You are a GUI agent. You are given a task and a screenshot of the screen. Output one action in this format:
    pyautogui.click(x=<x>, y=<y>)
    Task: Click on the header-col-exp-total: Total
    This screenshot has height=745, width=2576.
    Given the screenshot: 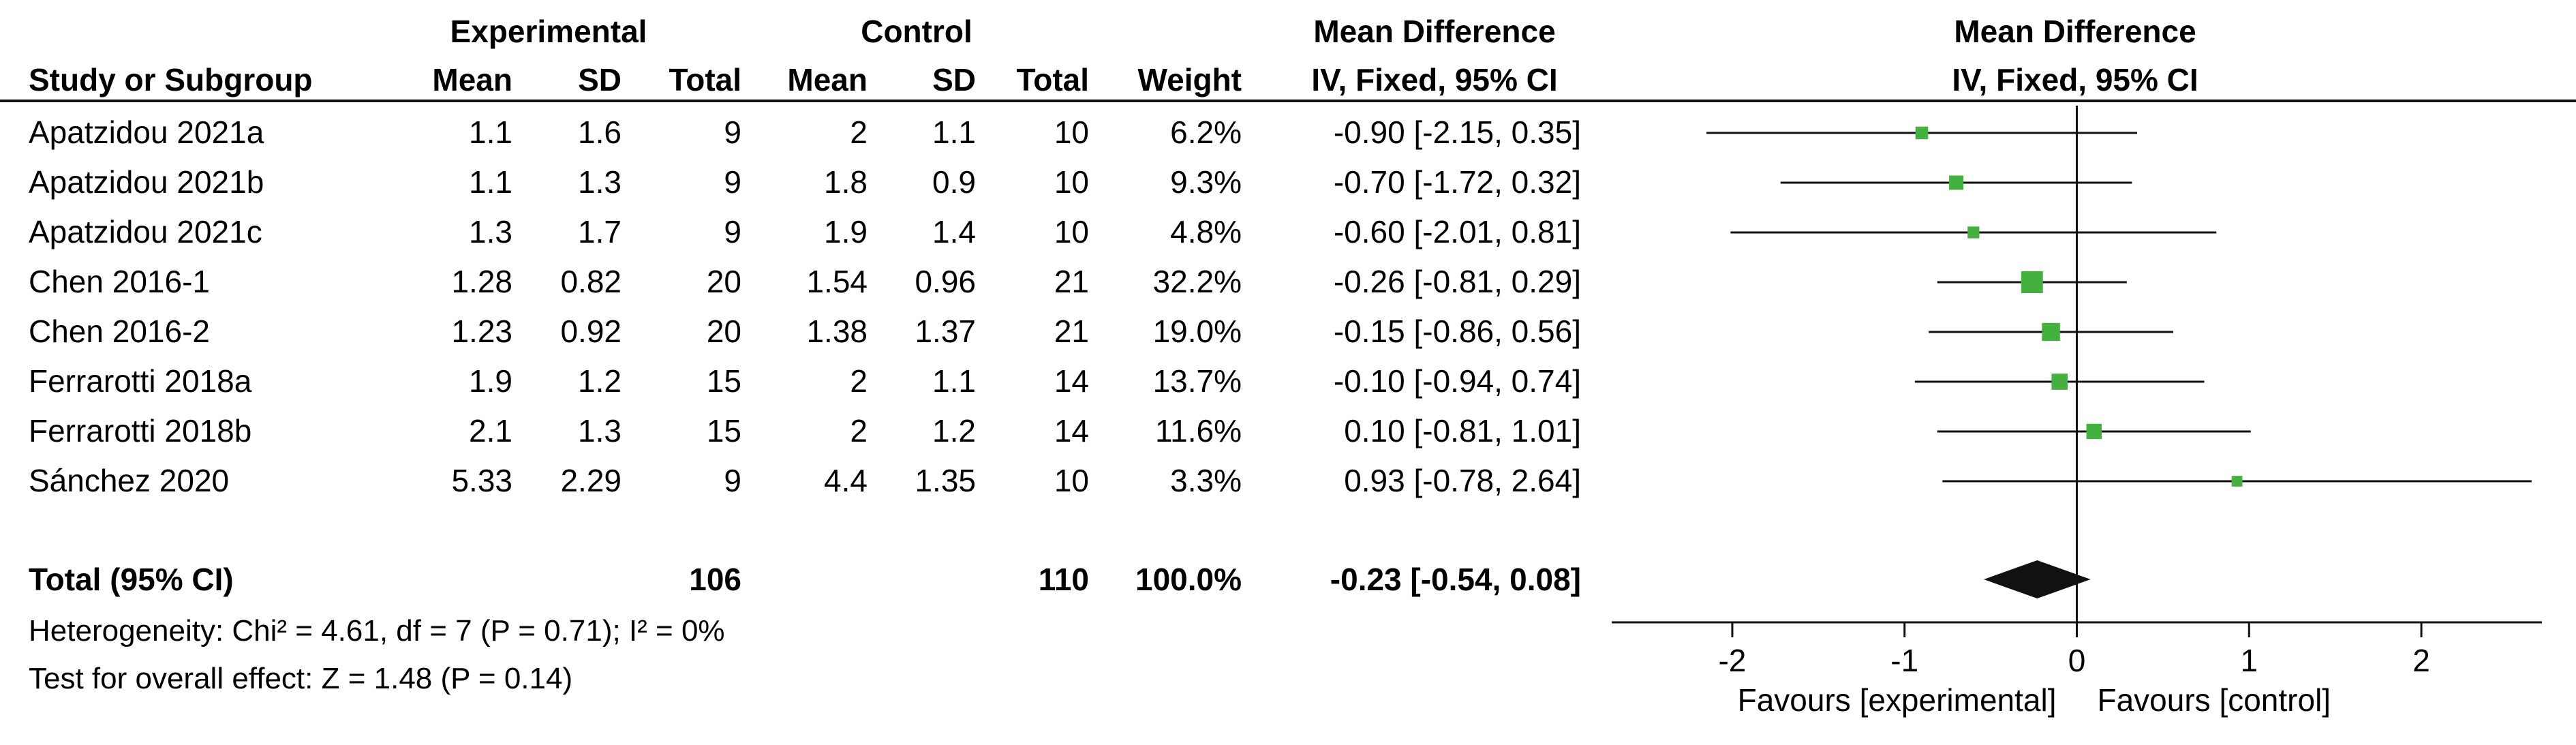 What is the action you would take?
    pyautogui.click(x=705, y=80)
    